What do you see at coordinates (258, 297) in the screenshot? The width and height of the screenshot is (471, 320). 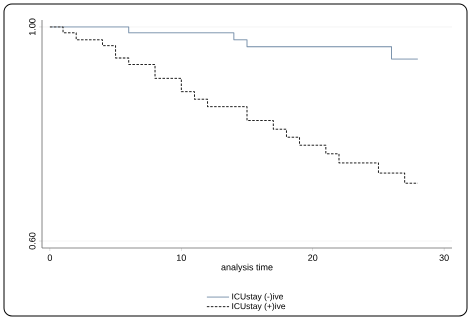 I see `legend-label: ICUstay (-)ive` at bounding box center [258, 297].